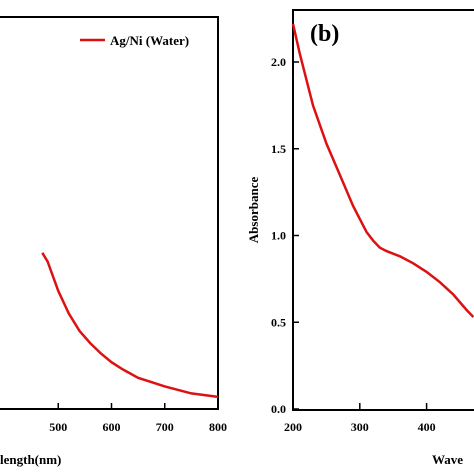  What do you see at coordinates (58, 427) in the screenshot?
I see `x-tick-label: 500` at bounding box center [58, 427].